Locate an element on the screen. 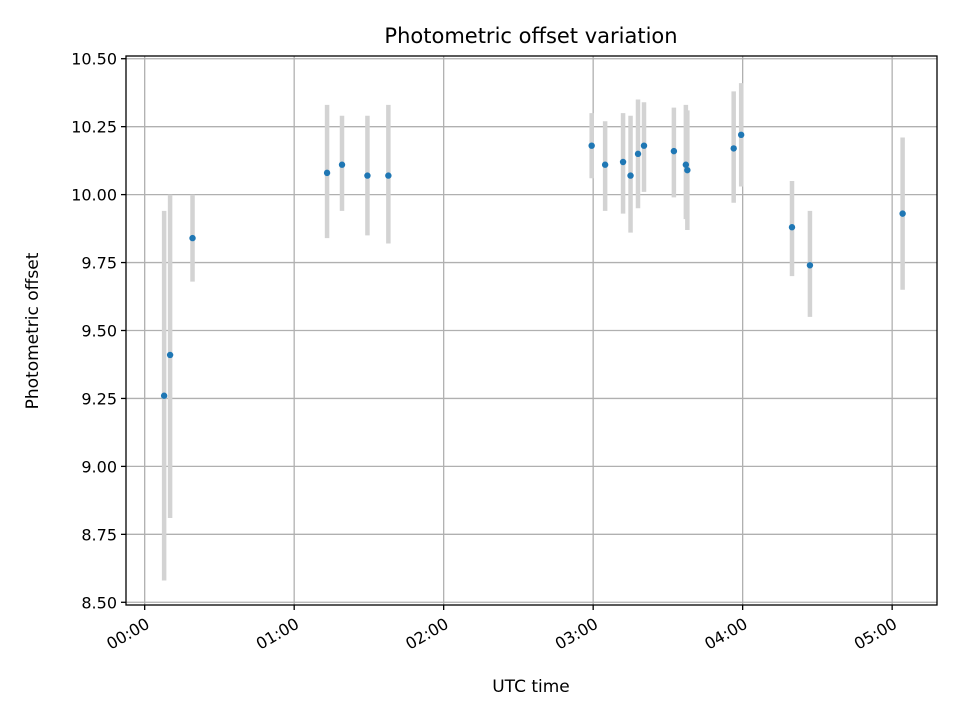  x-tick-label: 04:00 is located at coordinates (725, 634).